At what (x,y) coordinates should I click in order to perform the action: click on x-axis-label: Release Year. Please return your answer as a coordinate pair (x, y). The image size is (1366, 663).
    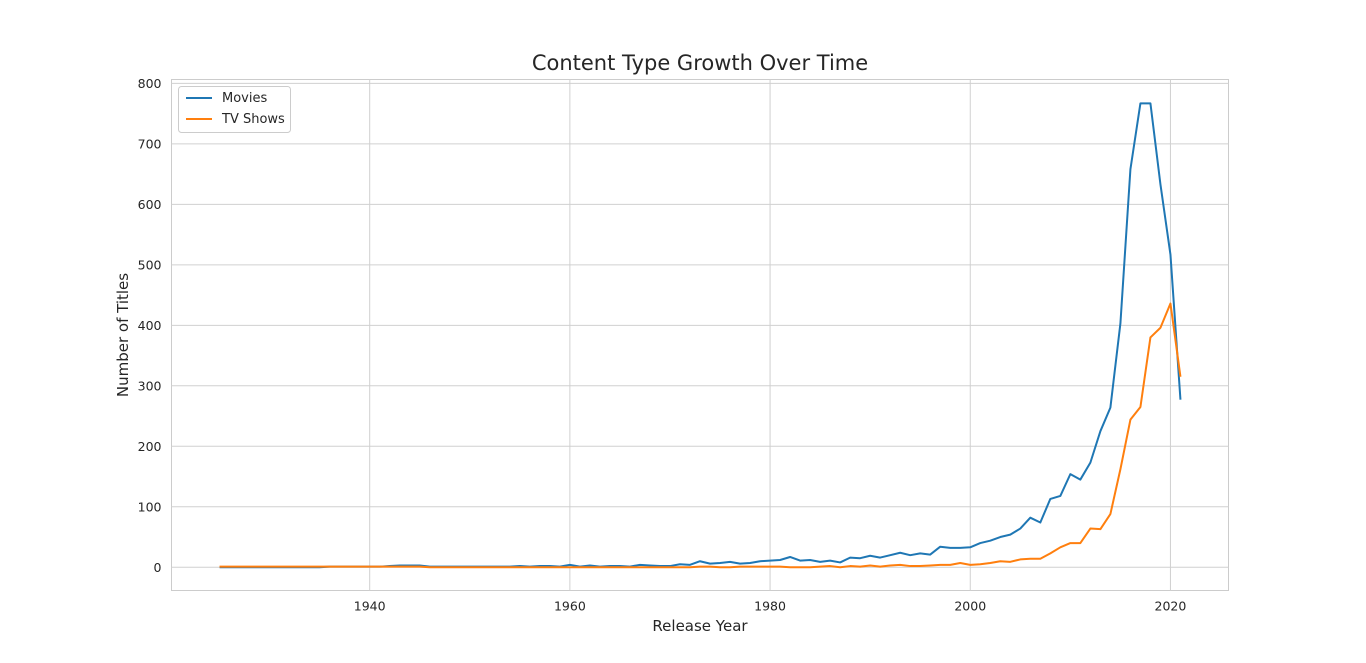
    Looking at the image, I should click on (700, 626).